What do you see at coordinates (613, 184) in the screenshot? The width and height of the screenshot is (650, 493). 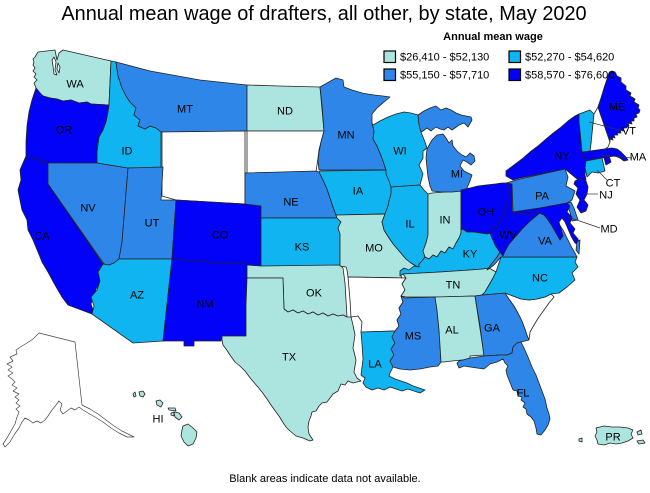 I see `svg-text: CT` at bounding box center [613, 184].